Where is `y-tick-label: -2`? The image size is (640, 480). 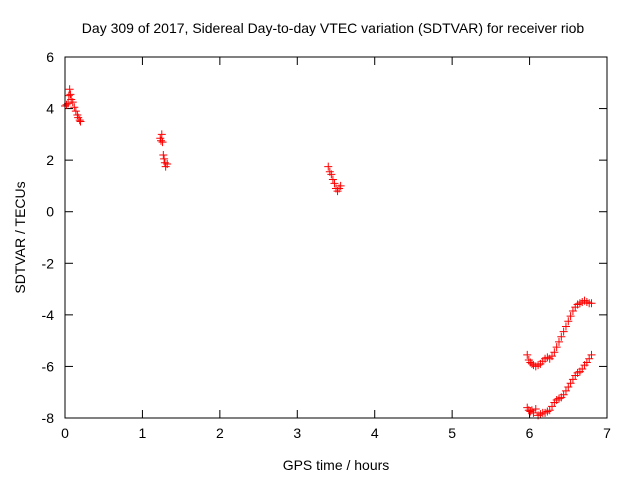
y-tick-label: -2 is located at coordinates (48, 263).